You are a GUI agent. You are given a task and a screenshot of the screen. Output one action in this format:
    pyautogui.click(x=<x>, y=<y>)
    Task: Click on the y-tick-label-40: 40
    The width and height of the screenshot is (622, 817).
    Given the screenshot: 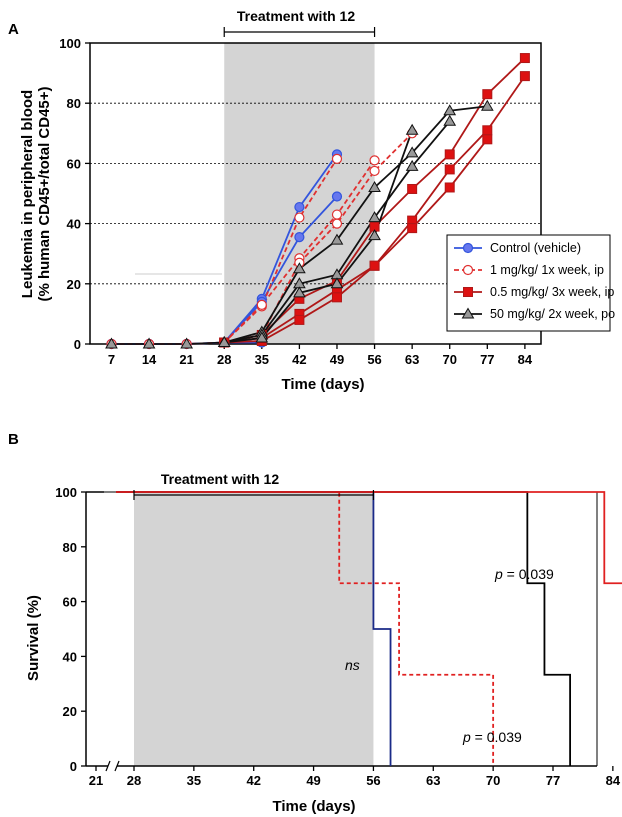 What is the action you would take?
    pyautogui.click(x=74, y=224)
    